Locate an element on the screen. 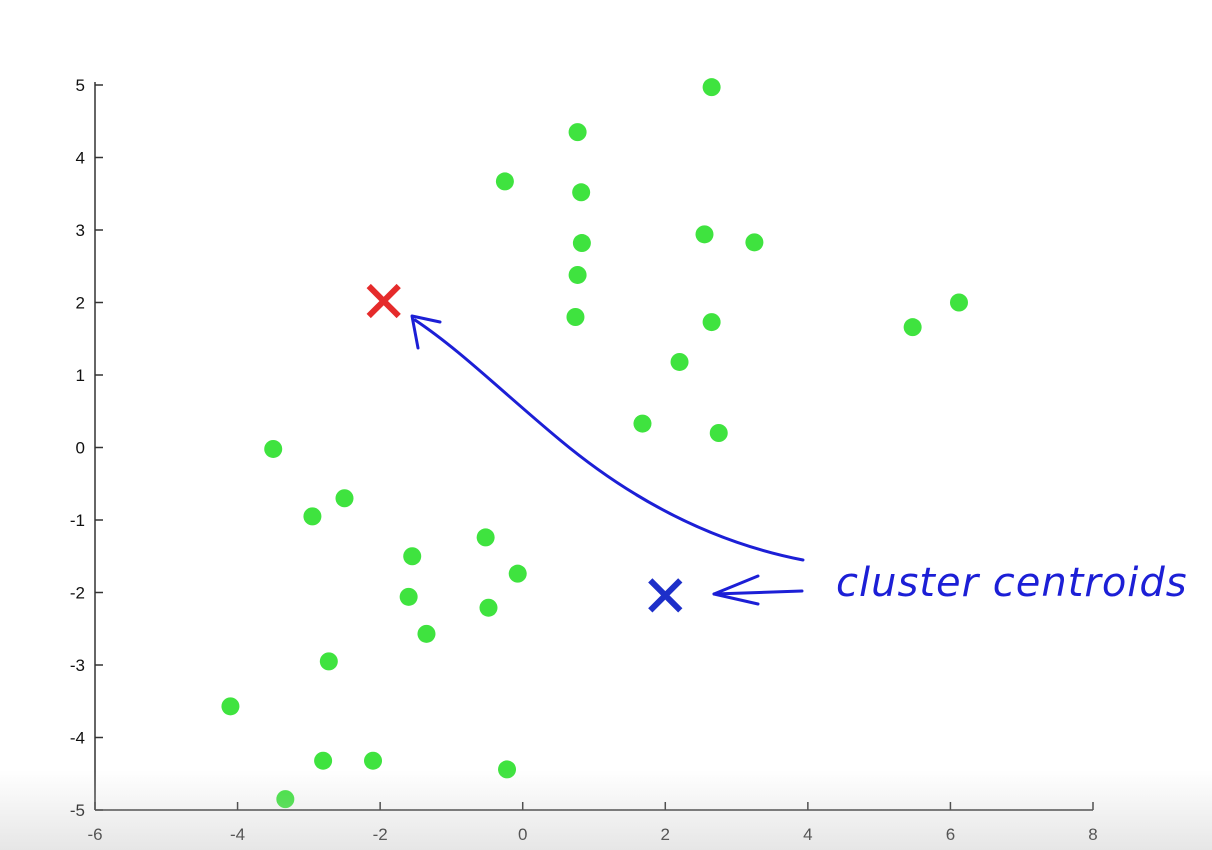  x-tick-label: -2 is located at coordinates (380, 834).